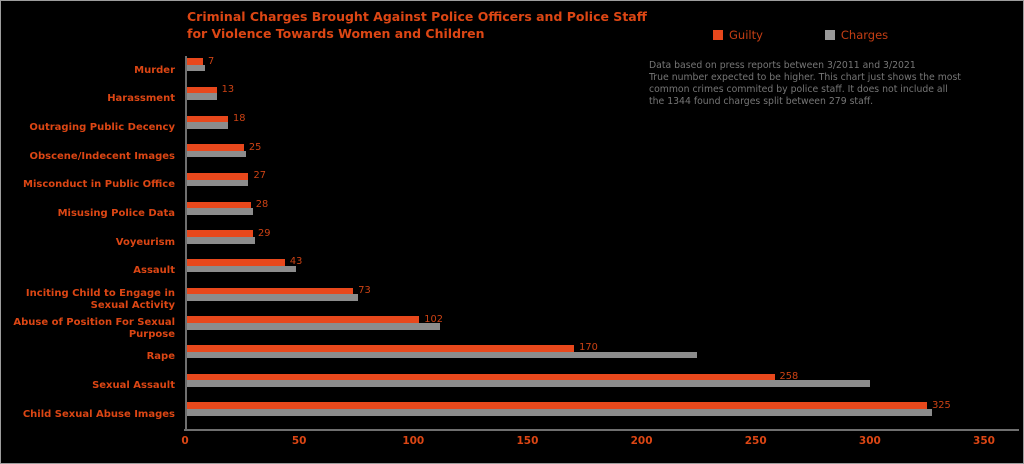 The image size is (1024, 464). I want to click on bar-value-label: 13, so click(228, 90).